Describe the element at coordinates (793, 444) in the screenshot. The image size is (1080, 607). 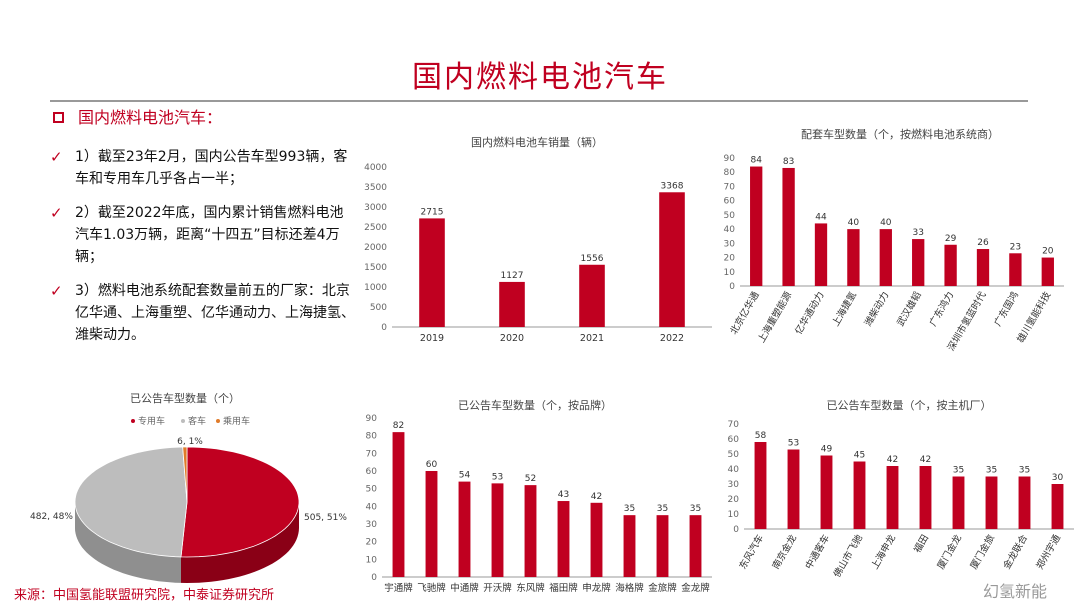
I see `bar-value-label: 53` at that location.